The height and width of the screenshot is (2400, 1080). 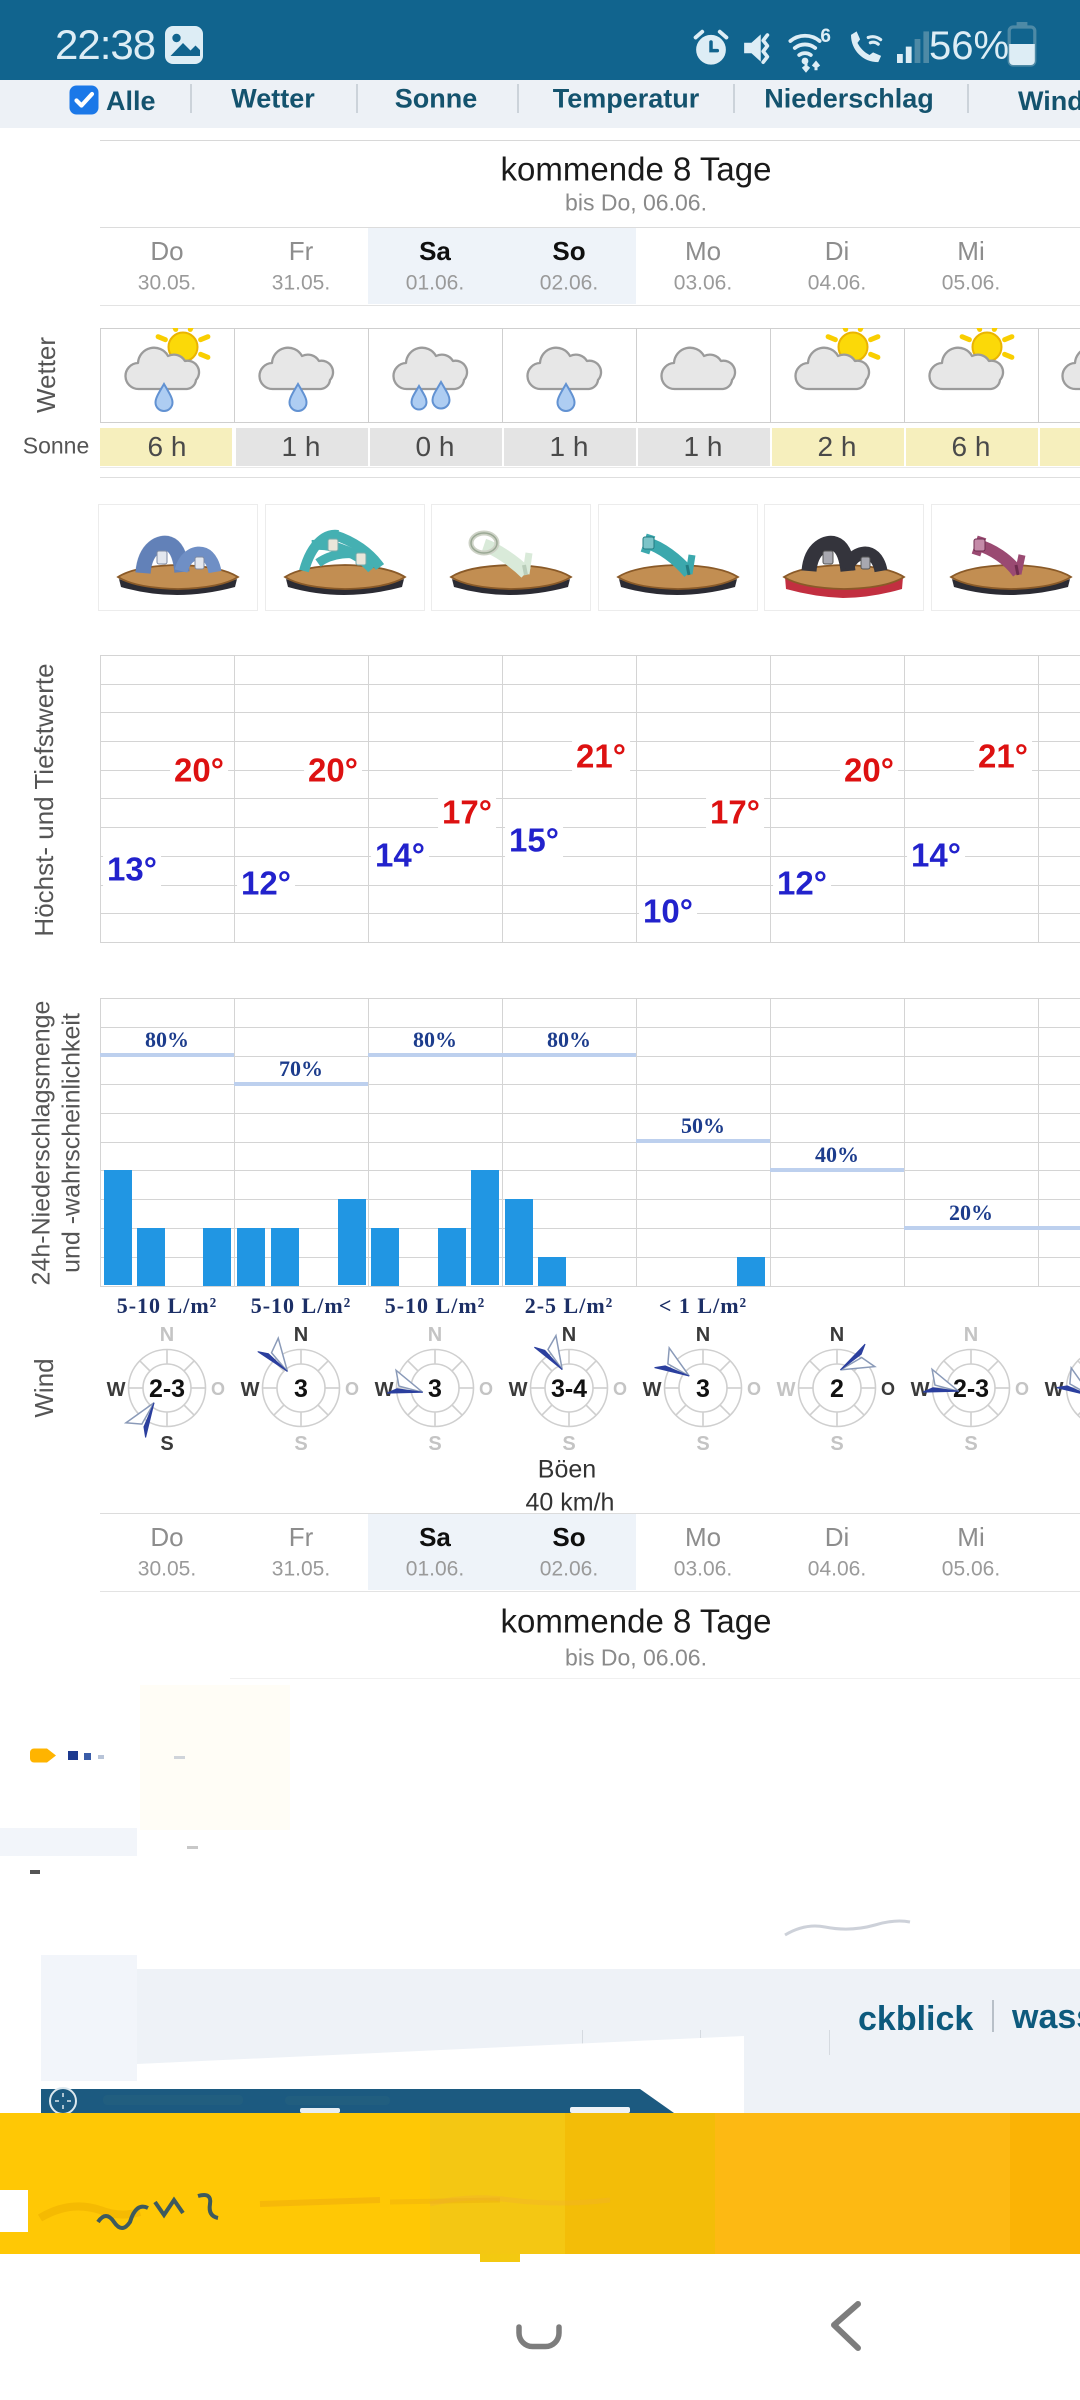 What do you see at coordinates (837, 1389) in the screenshot?
I see `svg-text: 2` at bounding box center [837, 1389].